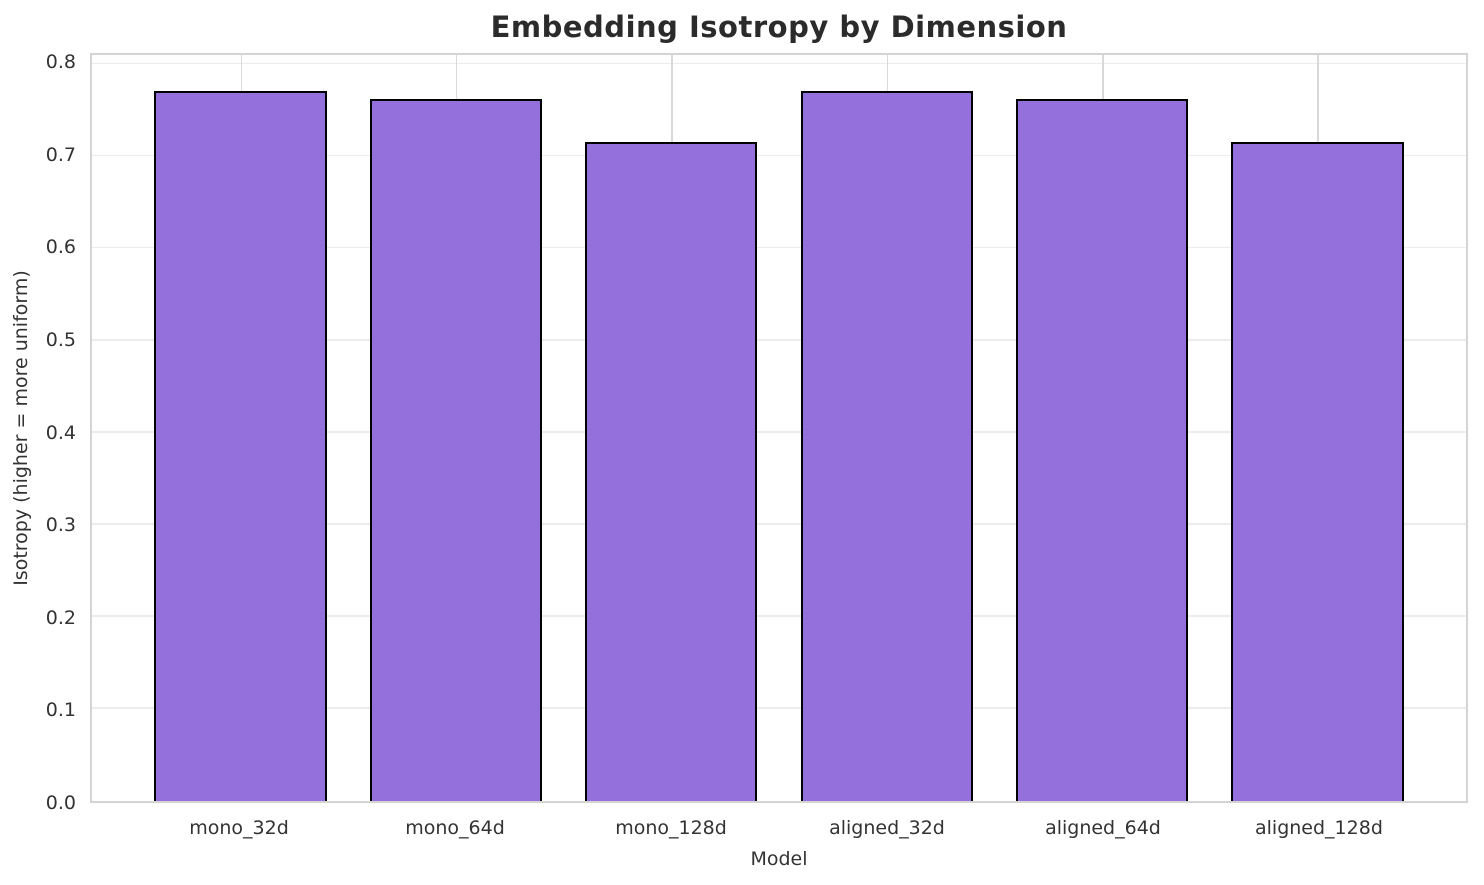 The width and height of the screenshot is (1484, 885). What do you see at coordinates (60, 62) in the screenshot?
I see `y-tick-label: 0.8` at bounding box center [60, 62].